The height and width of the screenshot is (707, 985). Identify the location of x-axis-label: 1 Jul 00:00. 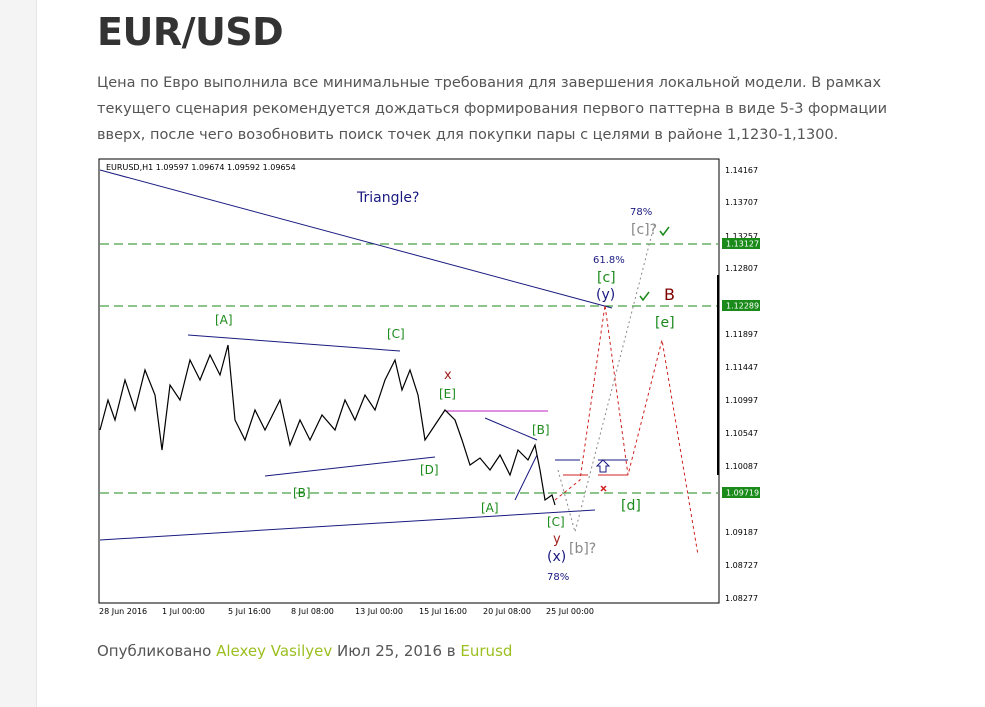
(183, 611).